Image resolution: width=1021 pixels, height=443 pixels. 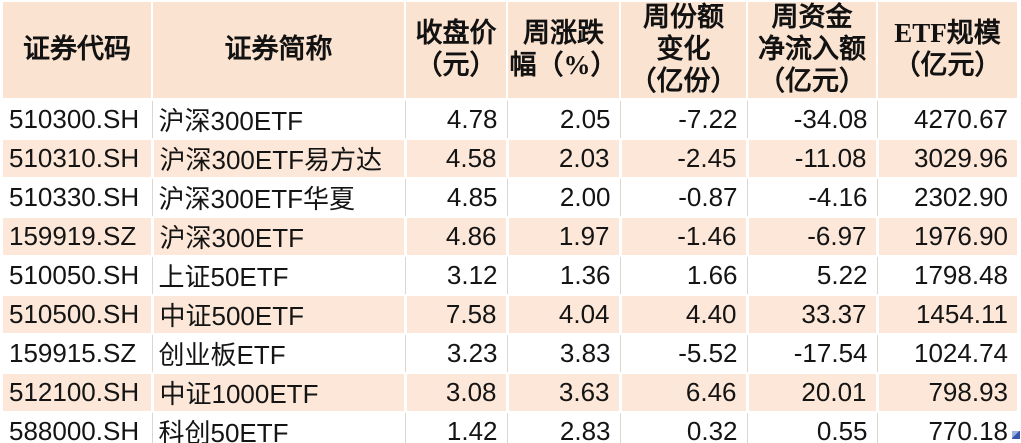 I want to click on cell-name: 科创50ETF, so click(x=278, y=427).